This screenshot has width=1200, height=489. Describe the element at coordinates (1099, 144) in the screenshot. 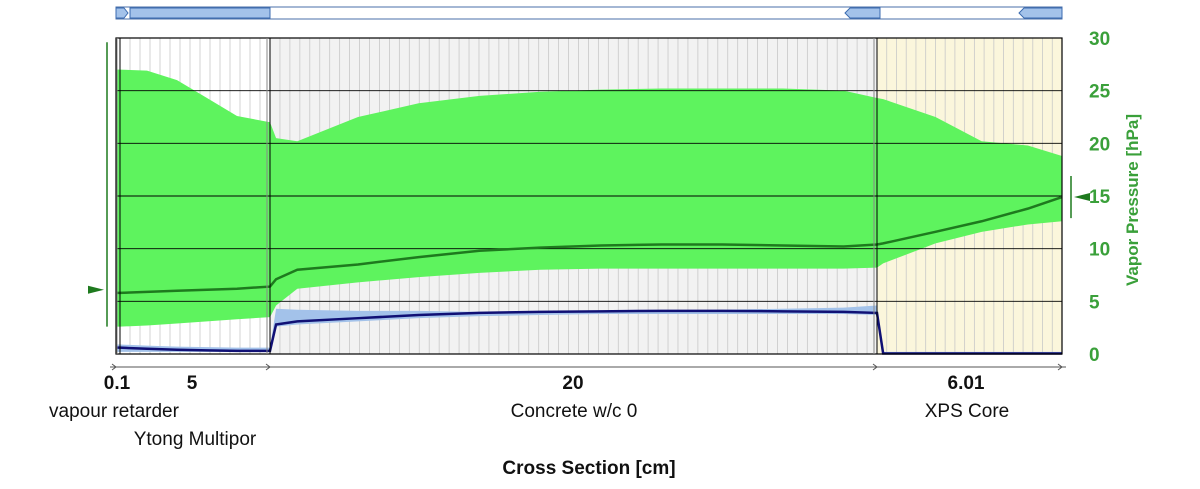

I see `y-tick-label: 20` at that location.